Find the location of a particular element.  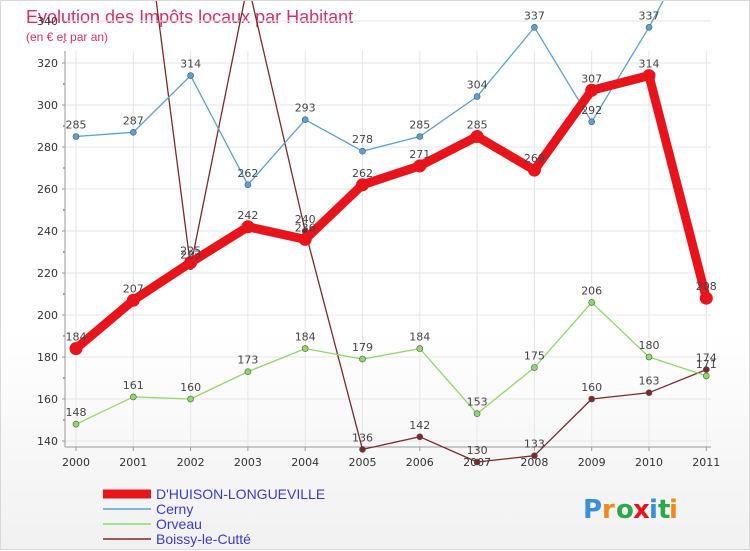

logo-letter: P is located at coordinates (592, 510).